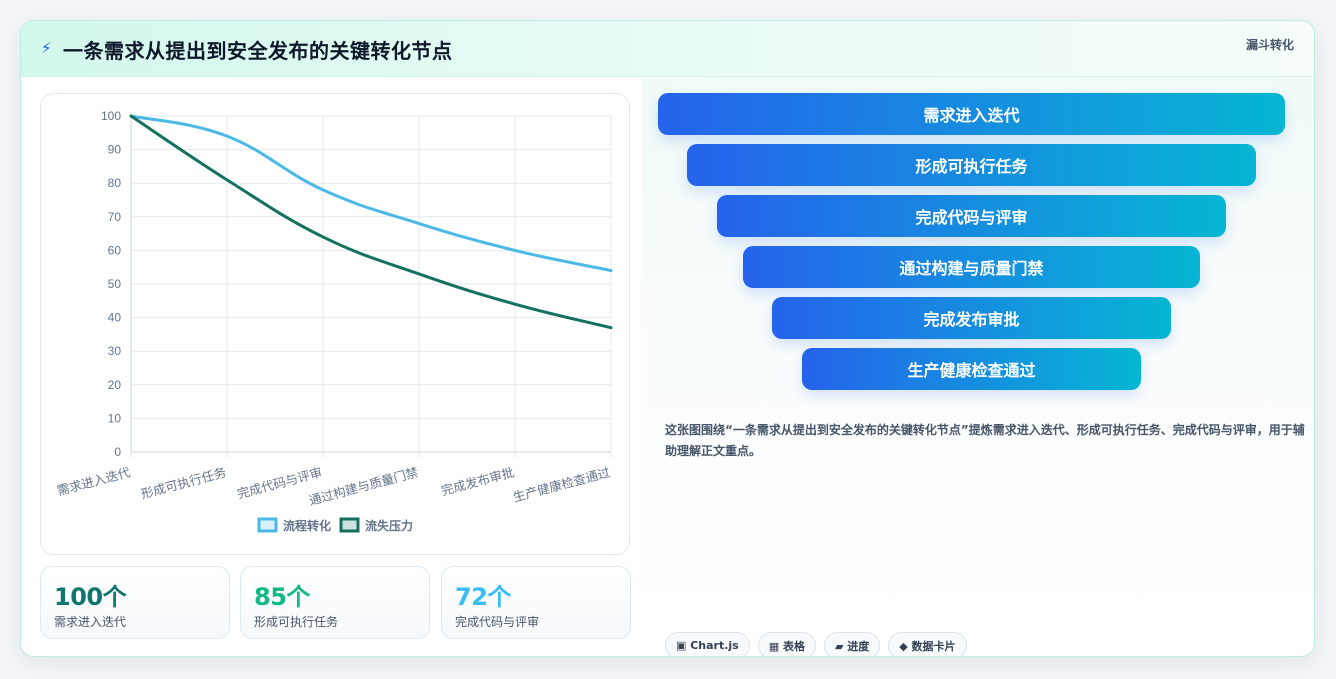  I want to click on y-tick-label: 100, so click(111, 116).